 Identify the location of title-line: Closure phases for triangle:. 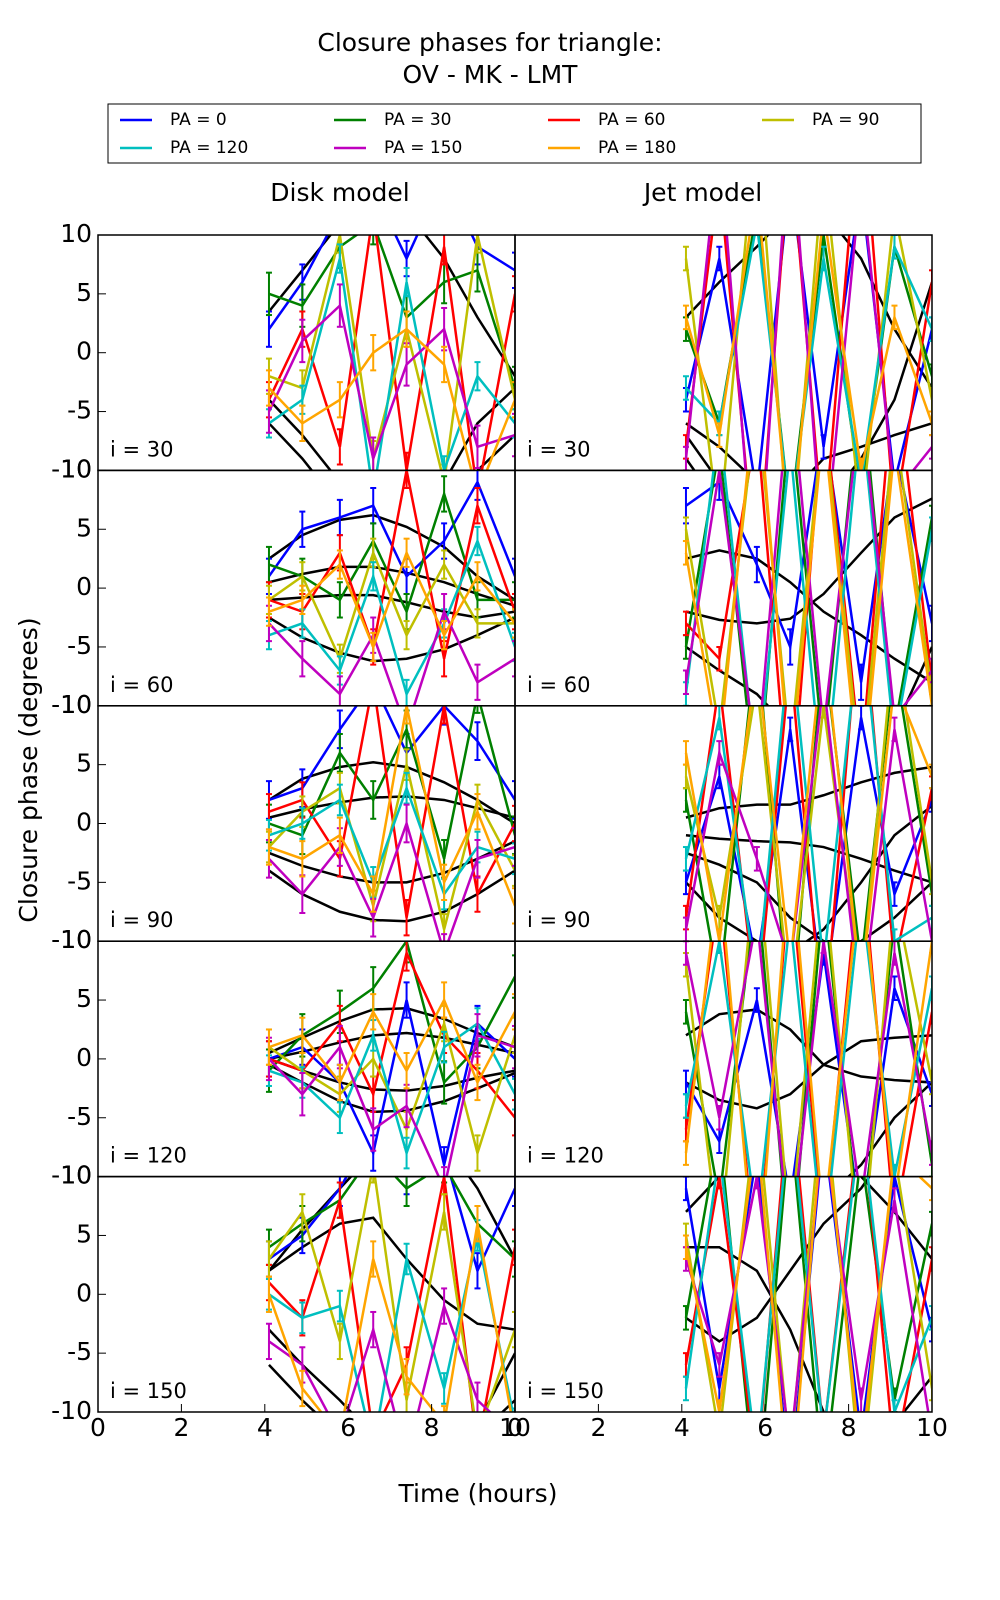
(489, 42).